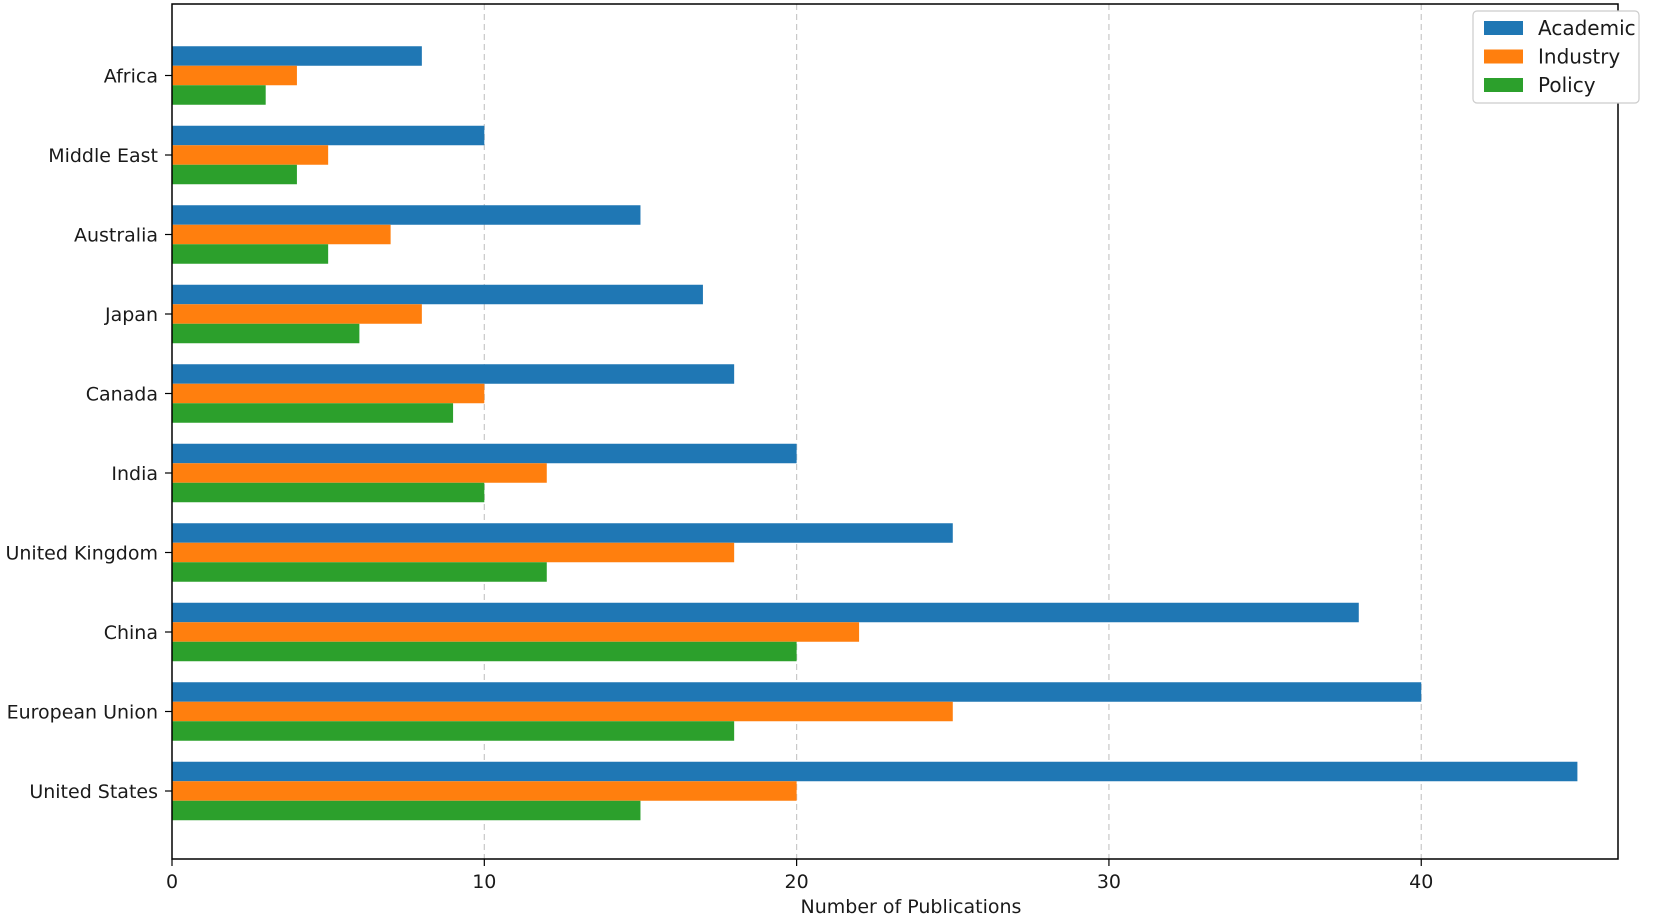 Image resolution: width=1654 pixels, height=917 pixels. Describe the element at coordinates (359, 473) in the screenshot. I see `bar-industry-india` at that location.